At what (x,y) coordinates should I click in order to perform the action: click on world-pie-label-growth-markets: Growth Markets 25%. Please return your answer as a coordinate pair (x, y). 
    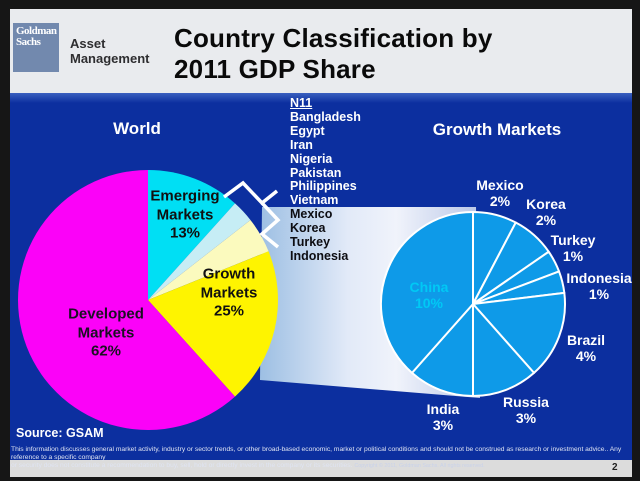
    Looking at the image, I should click on (229, 292).